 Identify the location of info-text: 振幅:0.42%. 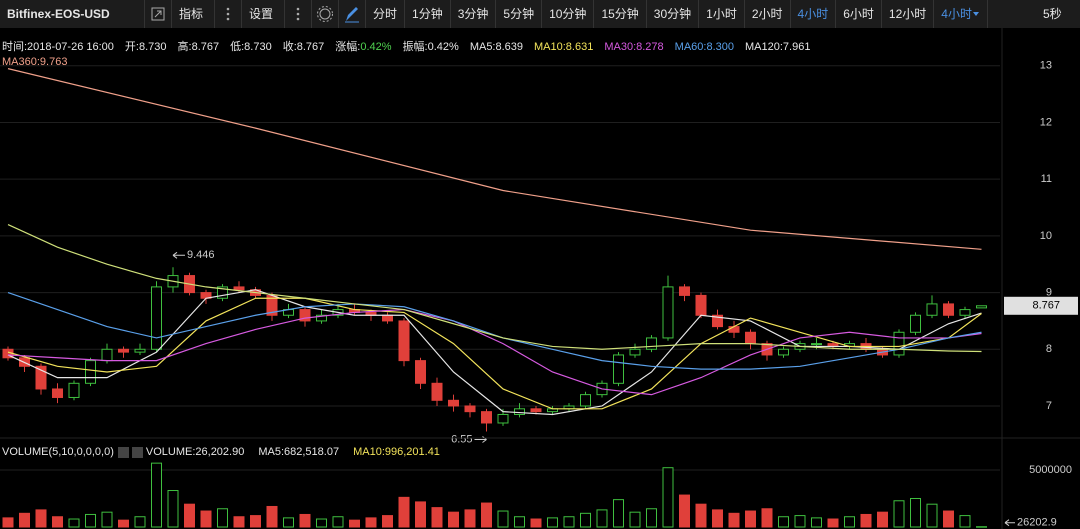
(430, 47).